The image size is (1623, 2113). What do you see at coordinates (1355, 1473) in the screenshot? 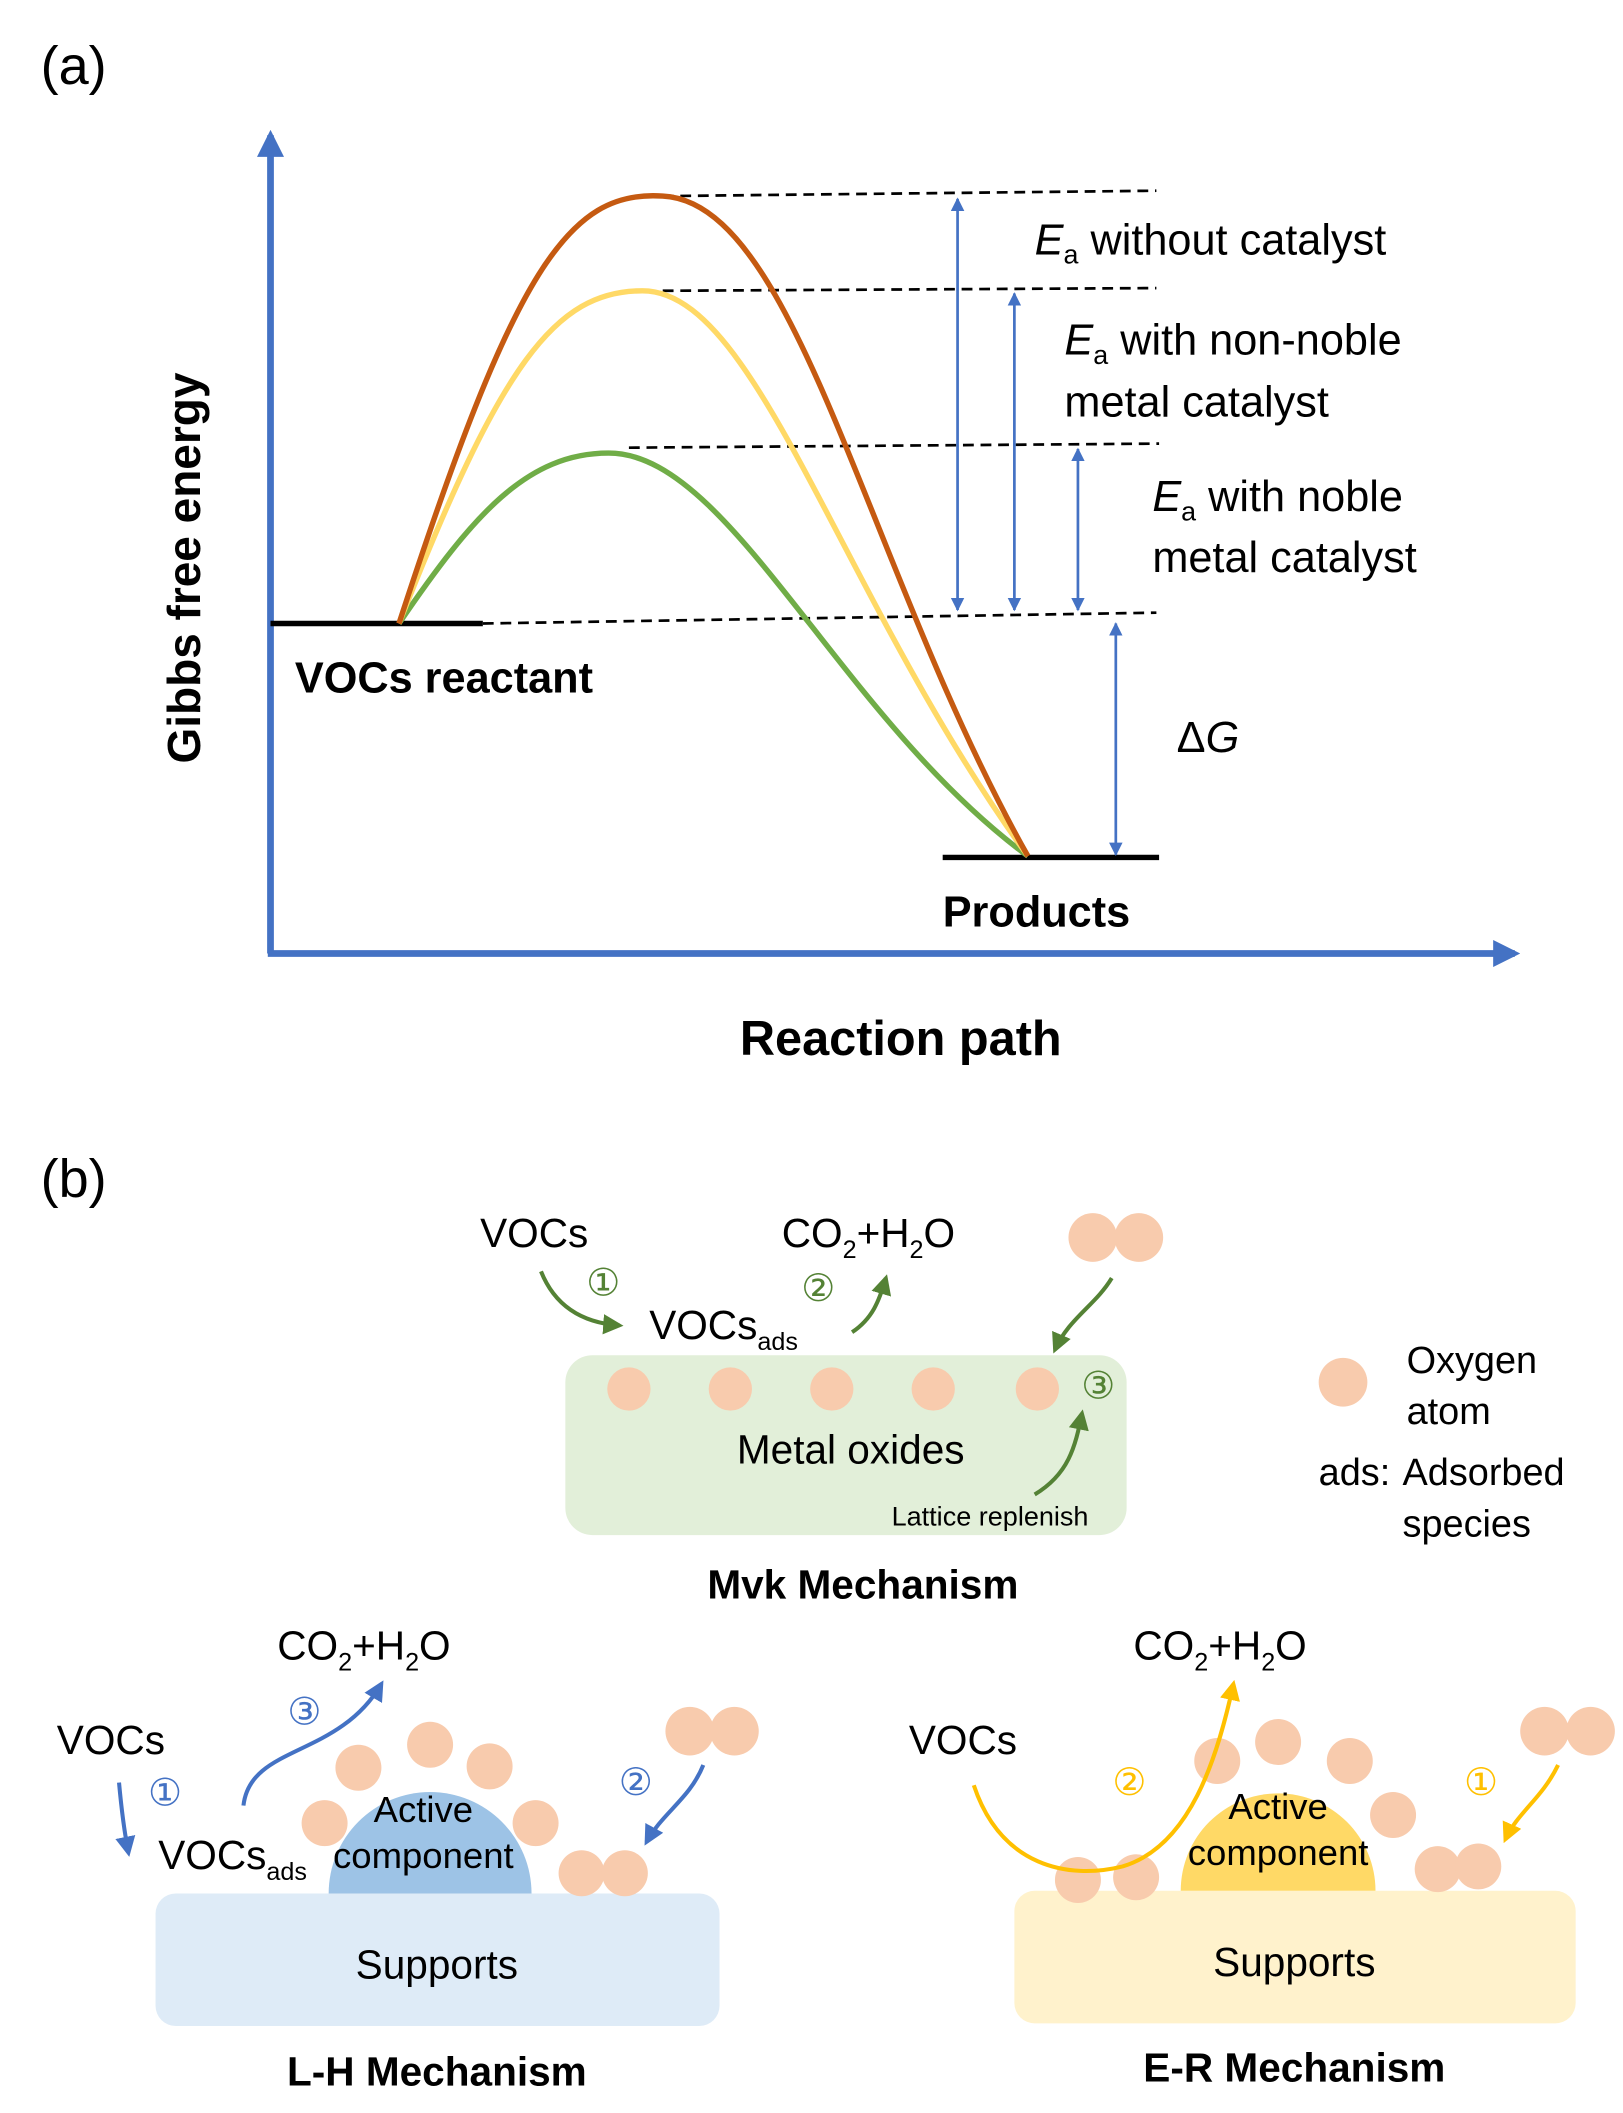
I see `legend-text: ads:` at bounding box center [1355, 1473].